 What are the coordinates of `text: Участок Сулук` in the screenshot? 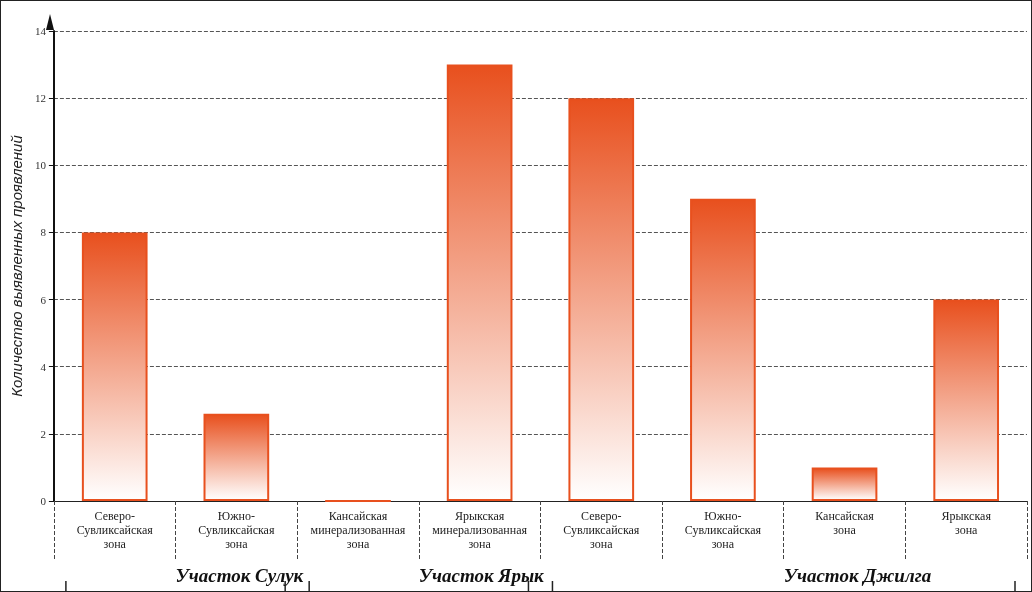 It's located at (240, 575).